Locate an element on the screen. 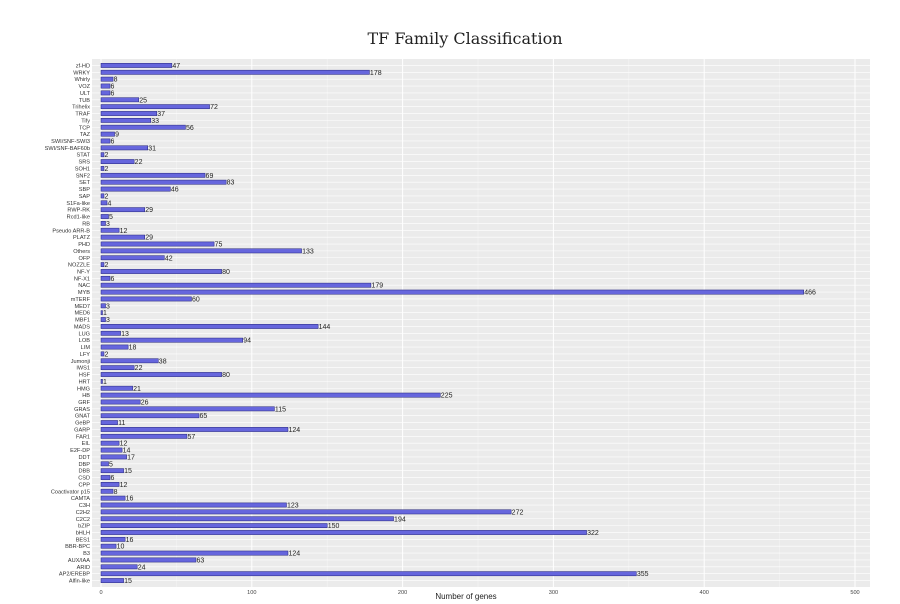  value-label: 94 is located at coordinates (247, 341).